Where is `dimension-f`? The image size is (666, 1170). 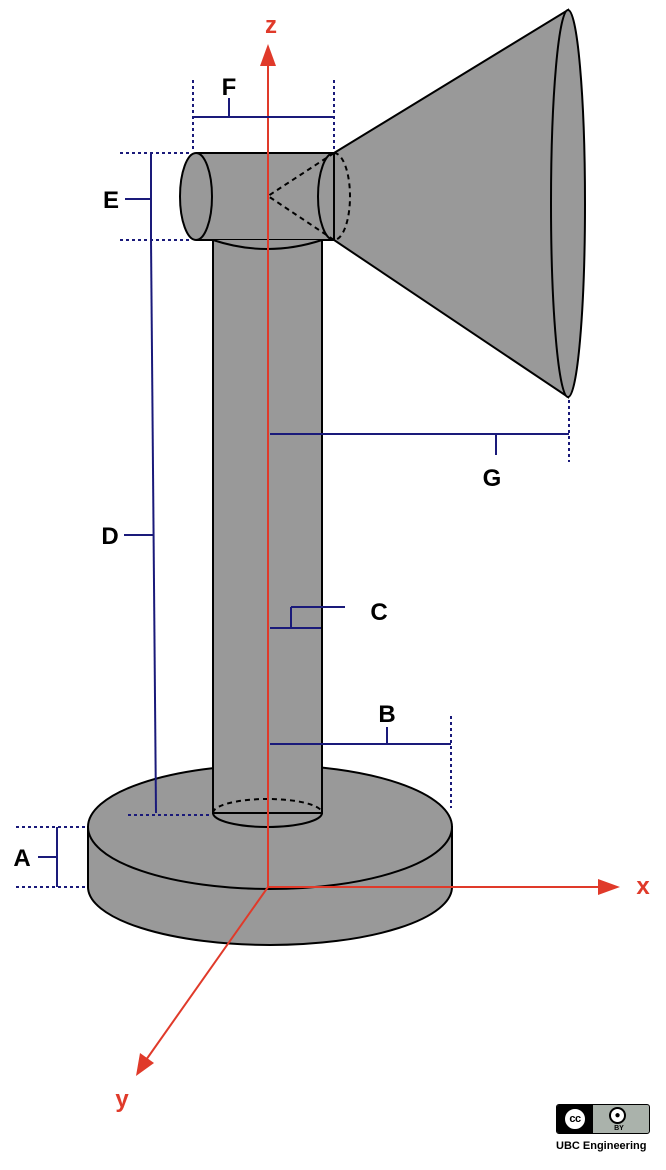 dimension-f is located at coordinates (263, 115).